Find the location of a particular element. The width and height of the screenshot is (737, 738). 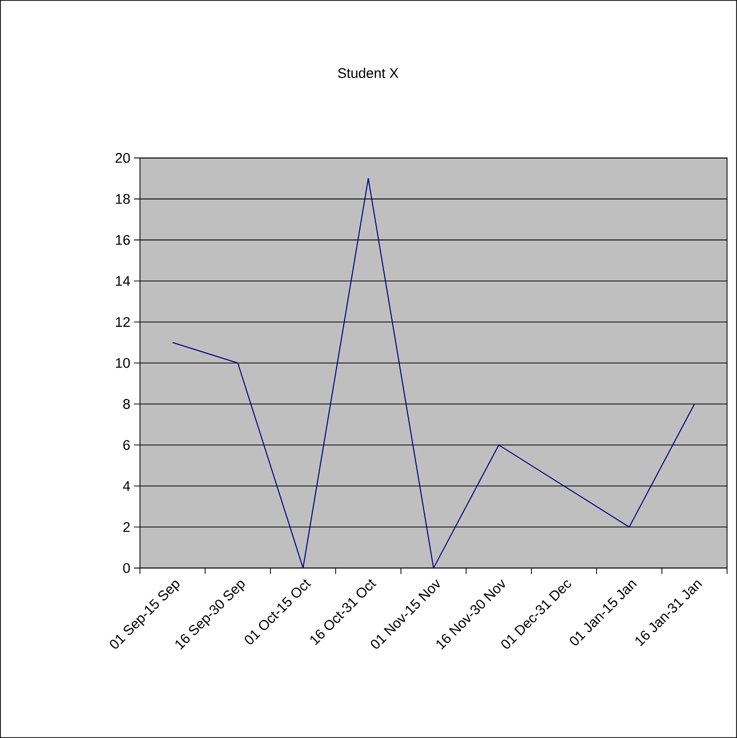

y-tick-label: 4 is located at coordinates (126, 486).